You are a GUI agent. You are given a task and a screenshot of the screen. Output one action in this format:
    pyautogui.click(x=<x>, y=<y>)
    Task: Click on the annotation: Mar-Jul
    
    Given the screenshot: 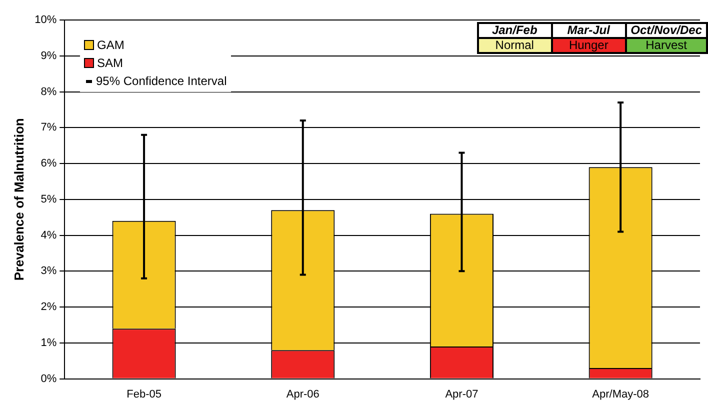 What is the action you would take?
    pyautogui.click(x=589, y=30)
    